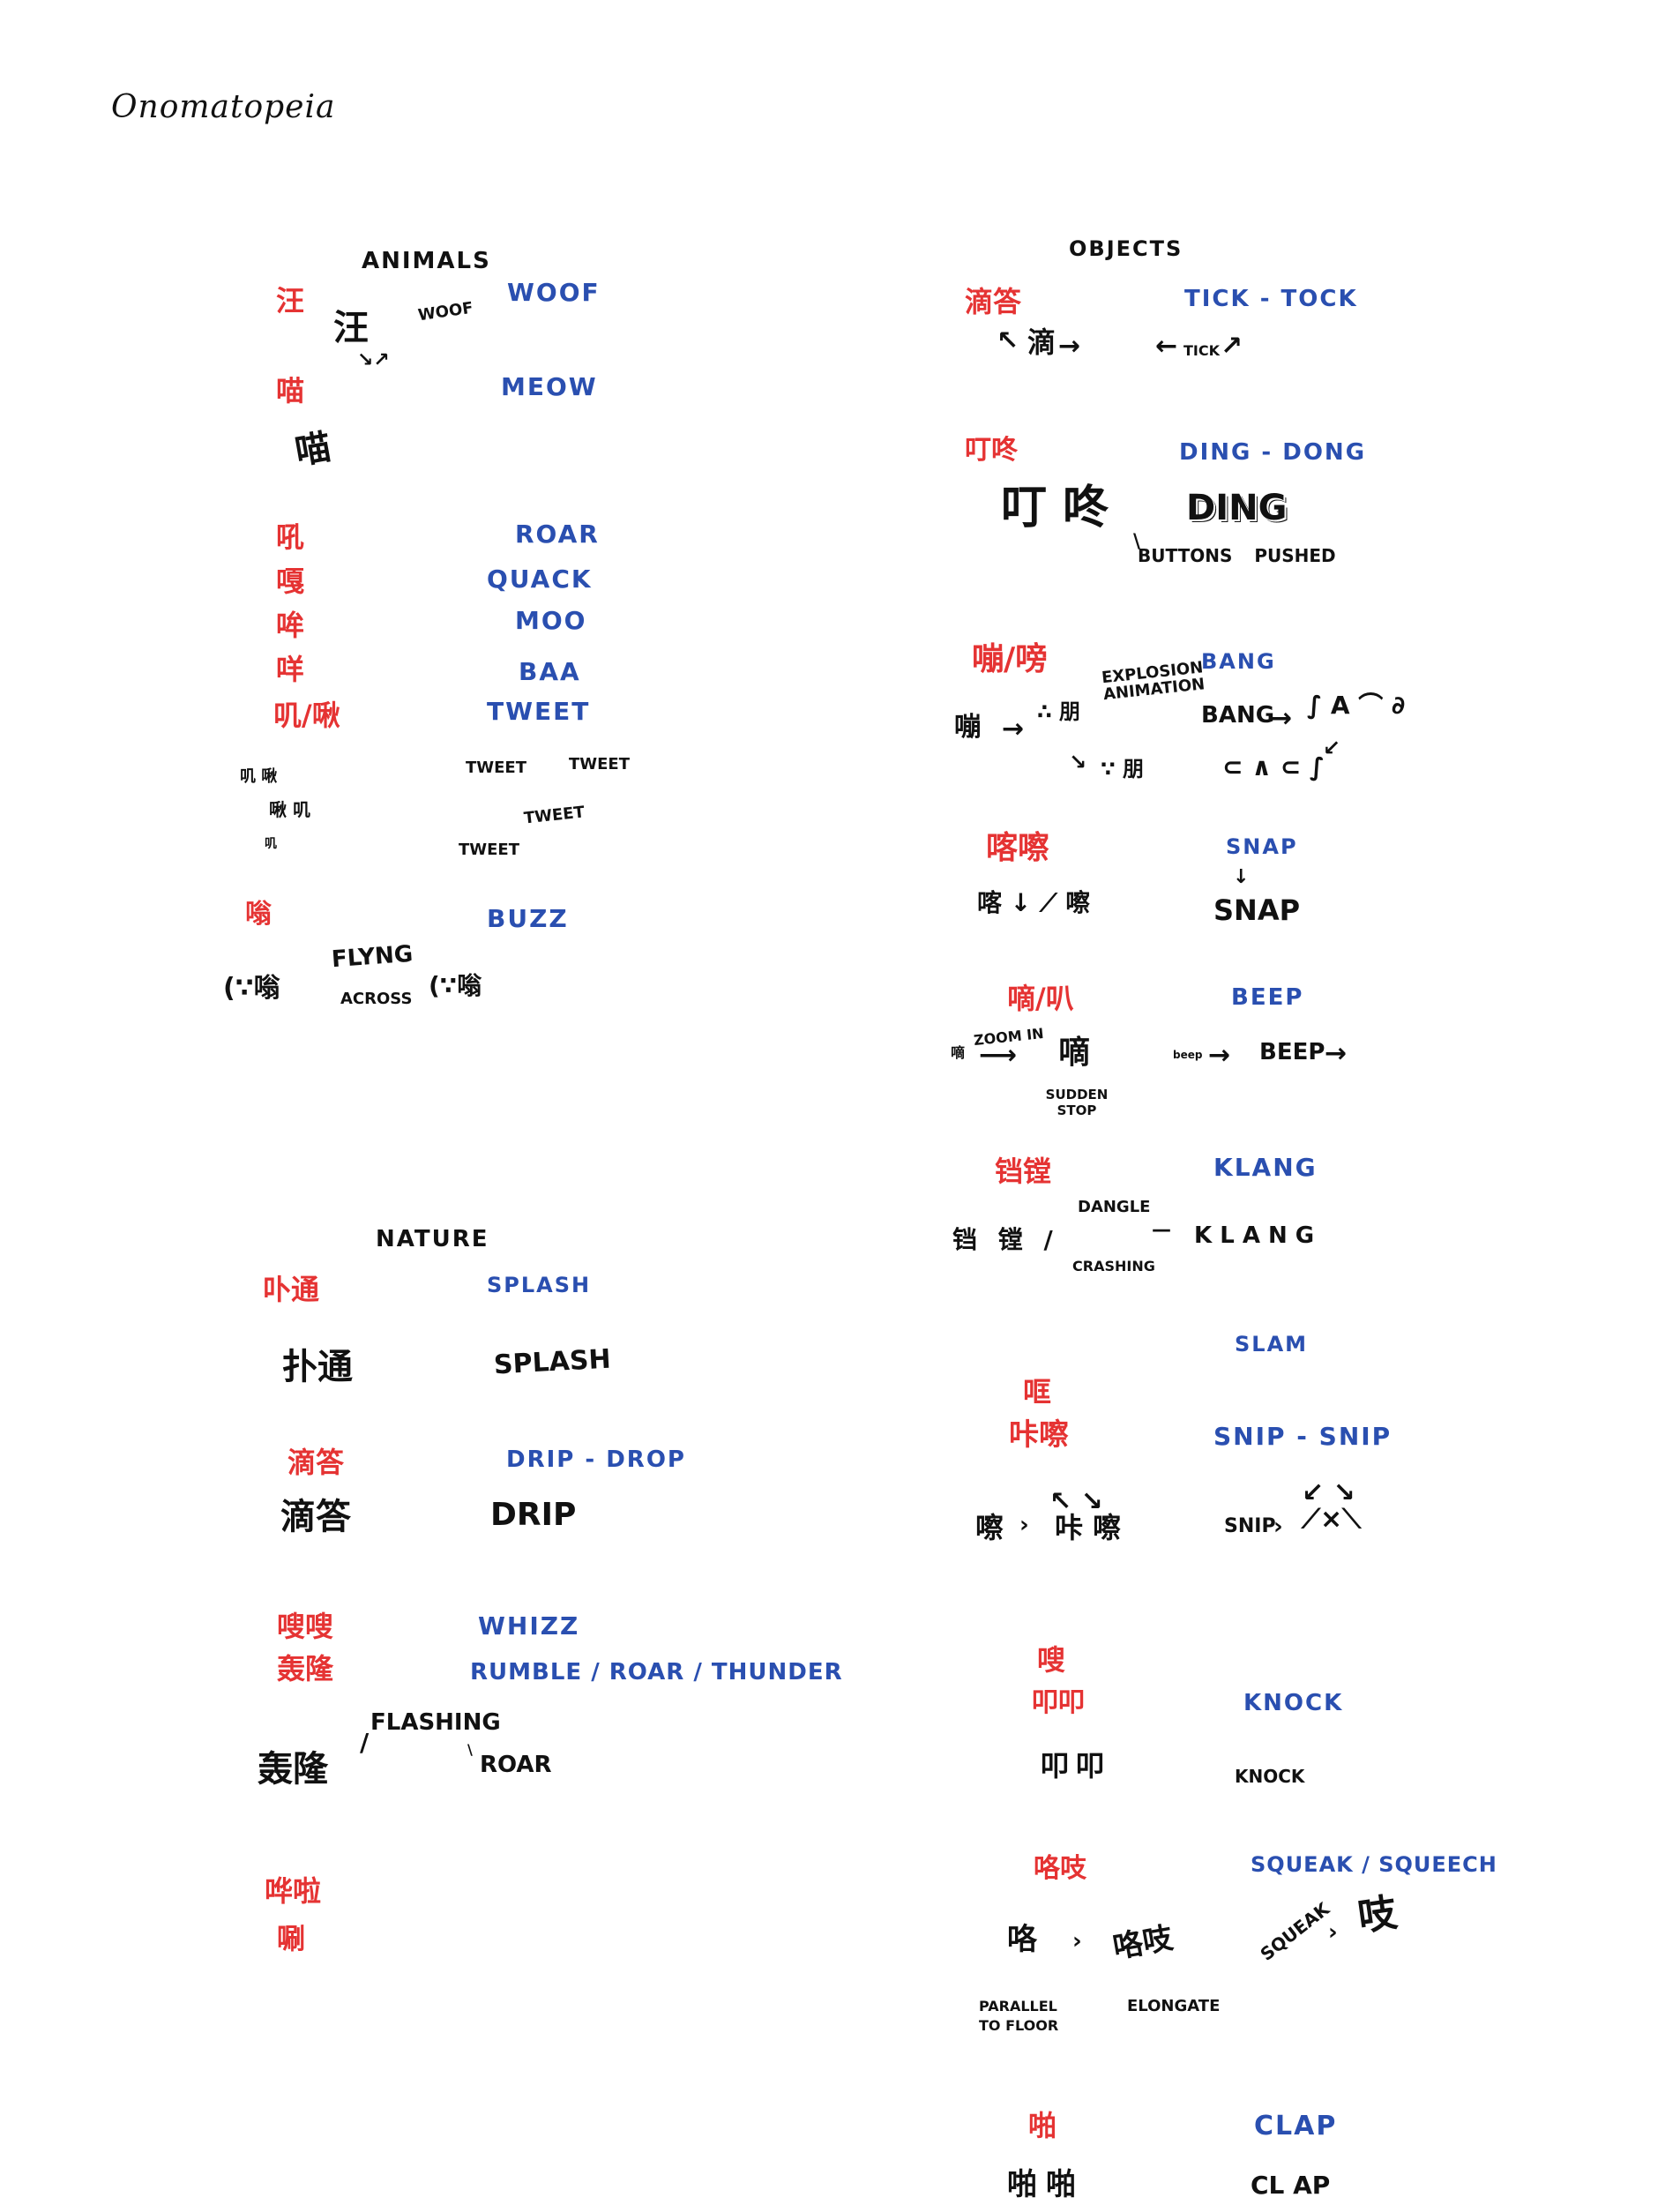 The height and width of the screenshot is (2205, 1680). Describe the element at coordinates (1265, 1167) in the screenshot. I see `klang-en: KLANG` at that location.